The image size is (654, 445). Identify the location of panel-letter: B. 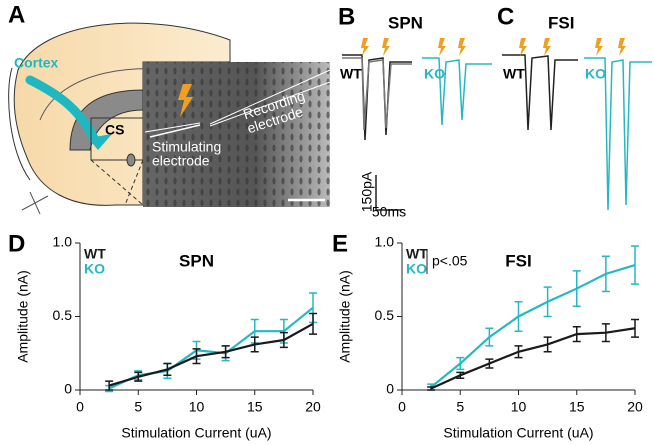
(346, 16).